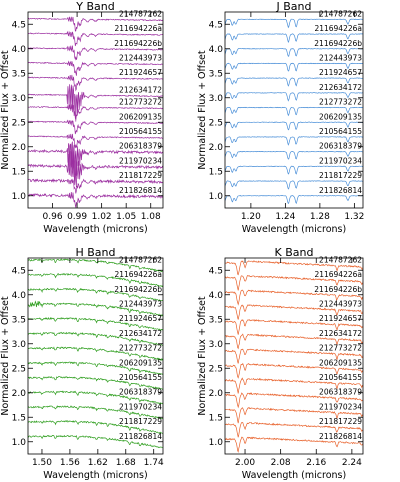  What do you see at coordinates (251, 217) in the screenshot?
I see `x-tick-label: 1.20` at bounding box center [251, 217].